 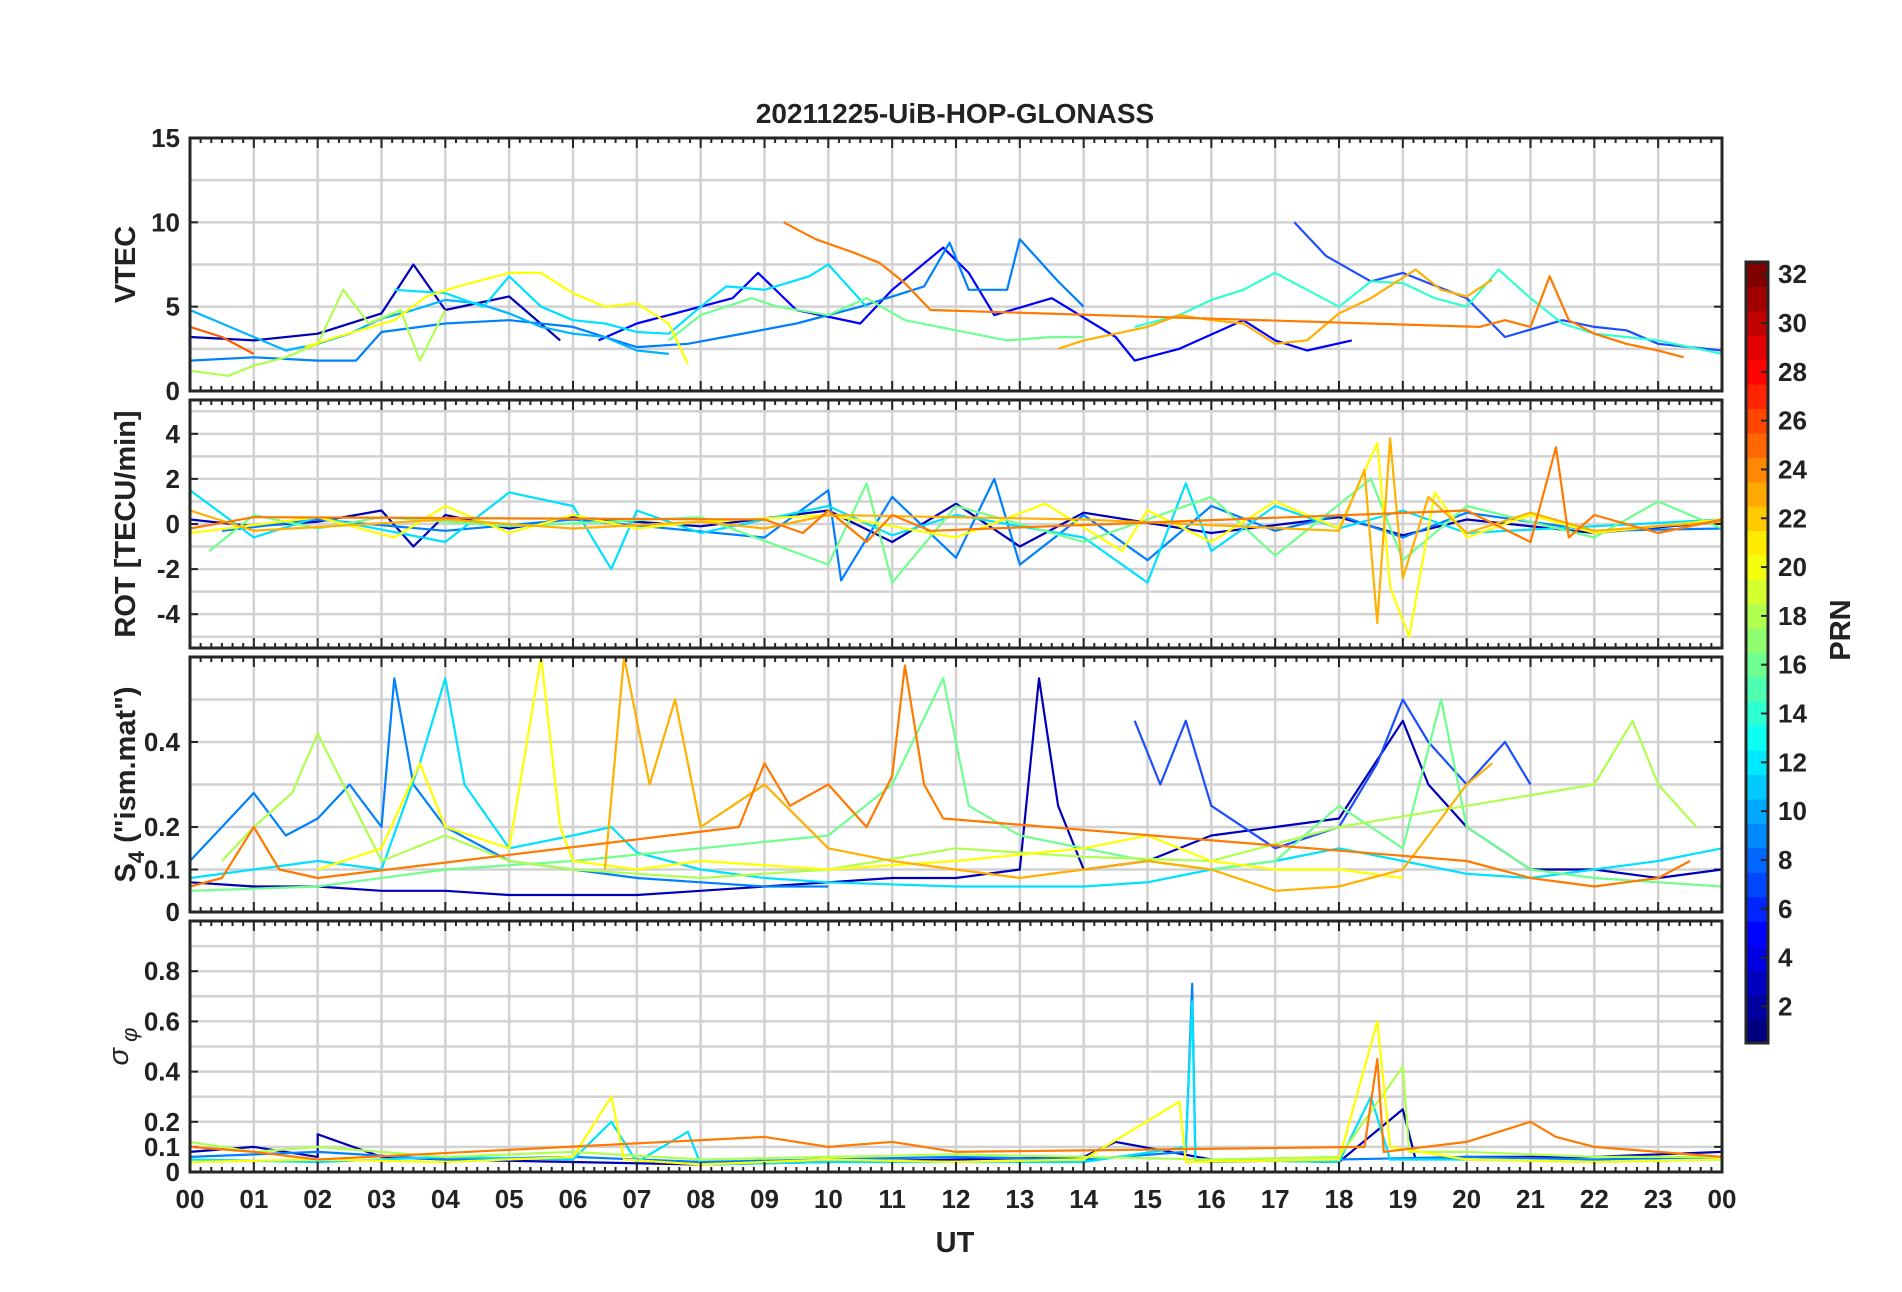 I want to click on x-tick-label: 09, so click(x=764, y=1199).